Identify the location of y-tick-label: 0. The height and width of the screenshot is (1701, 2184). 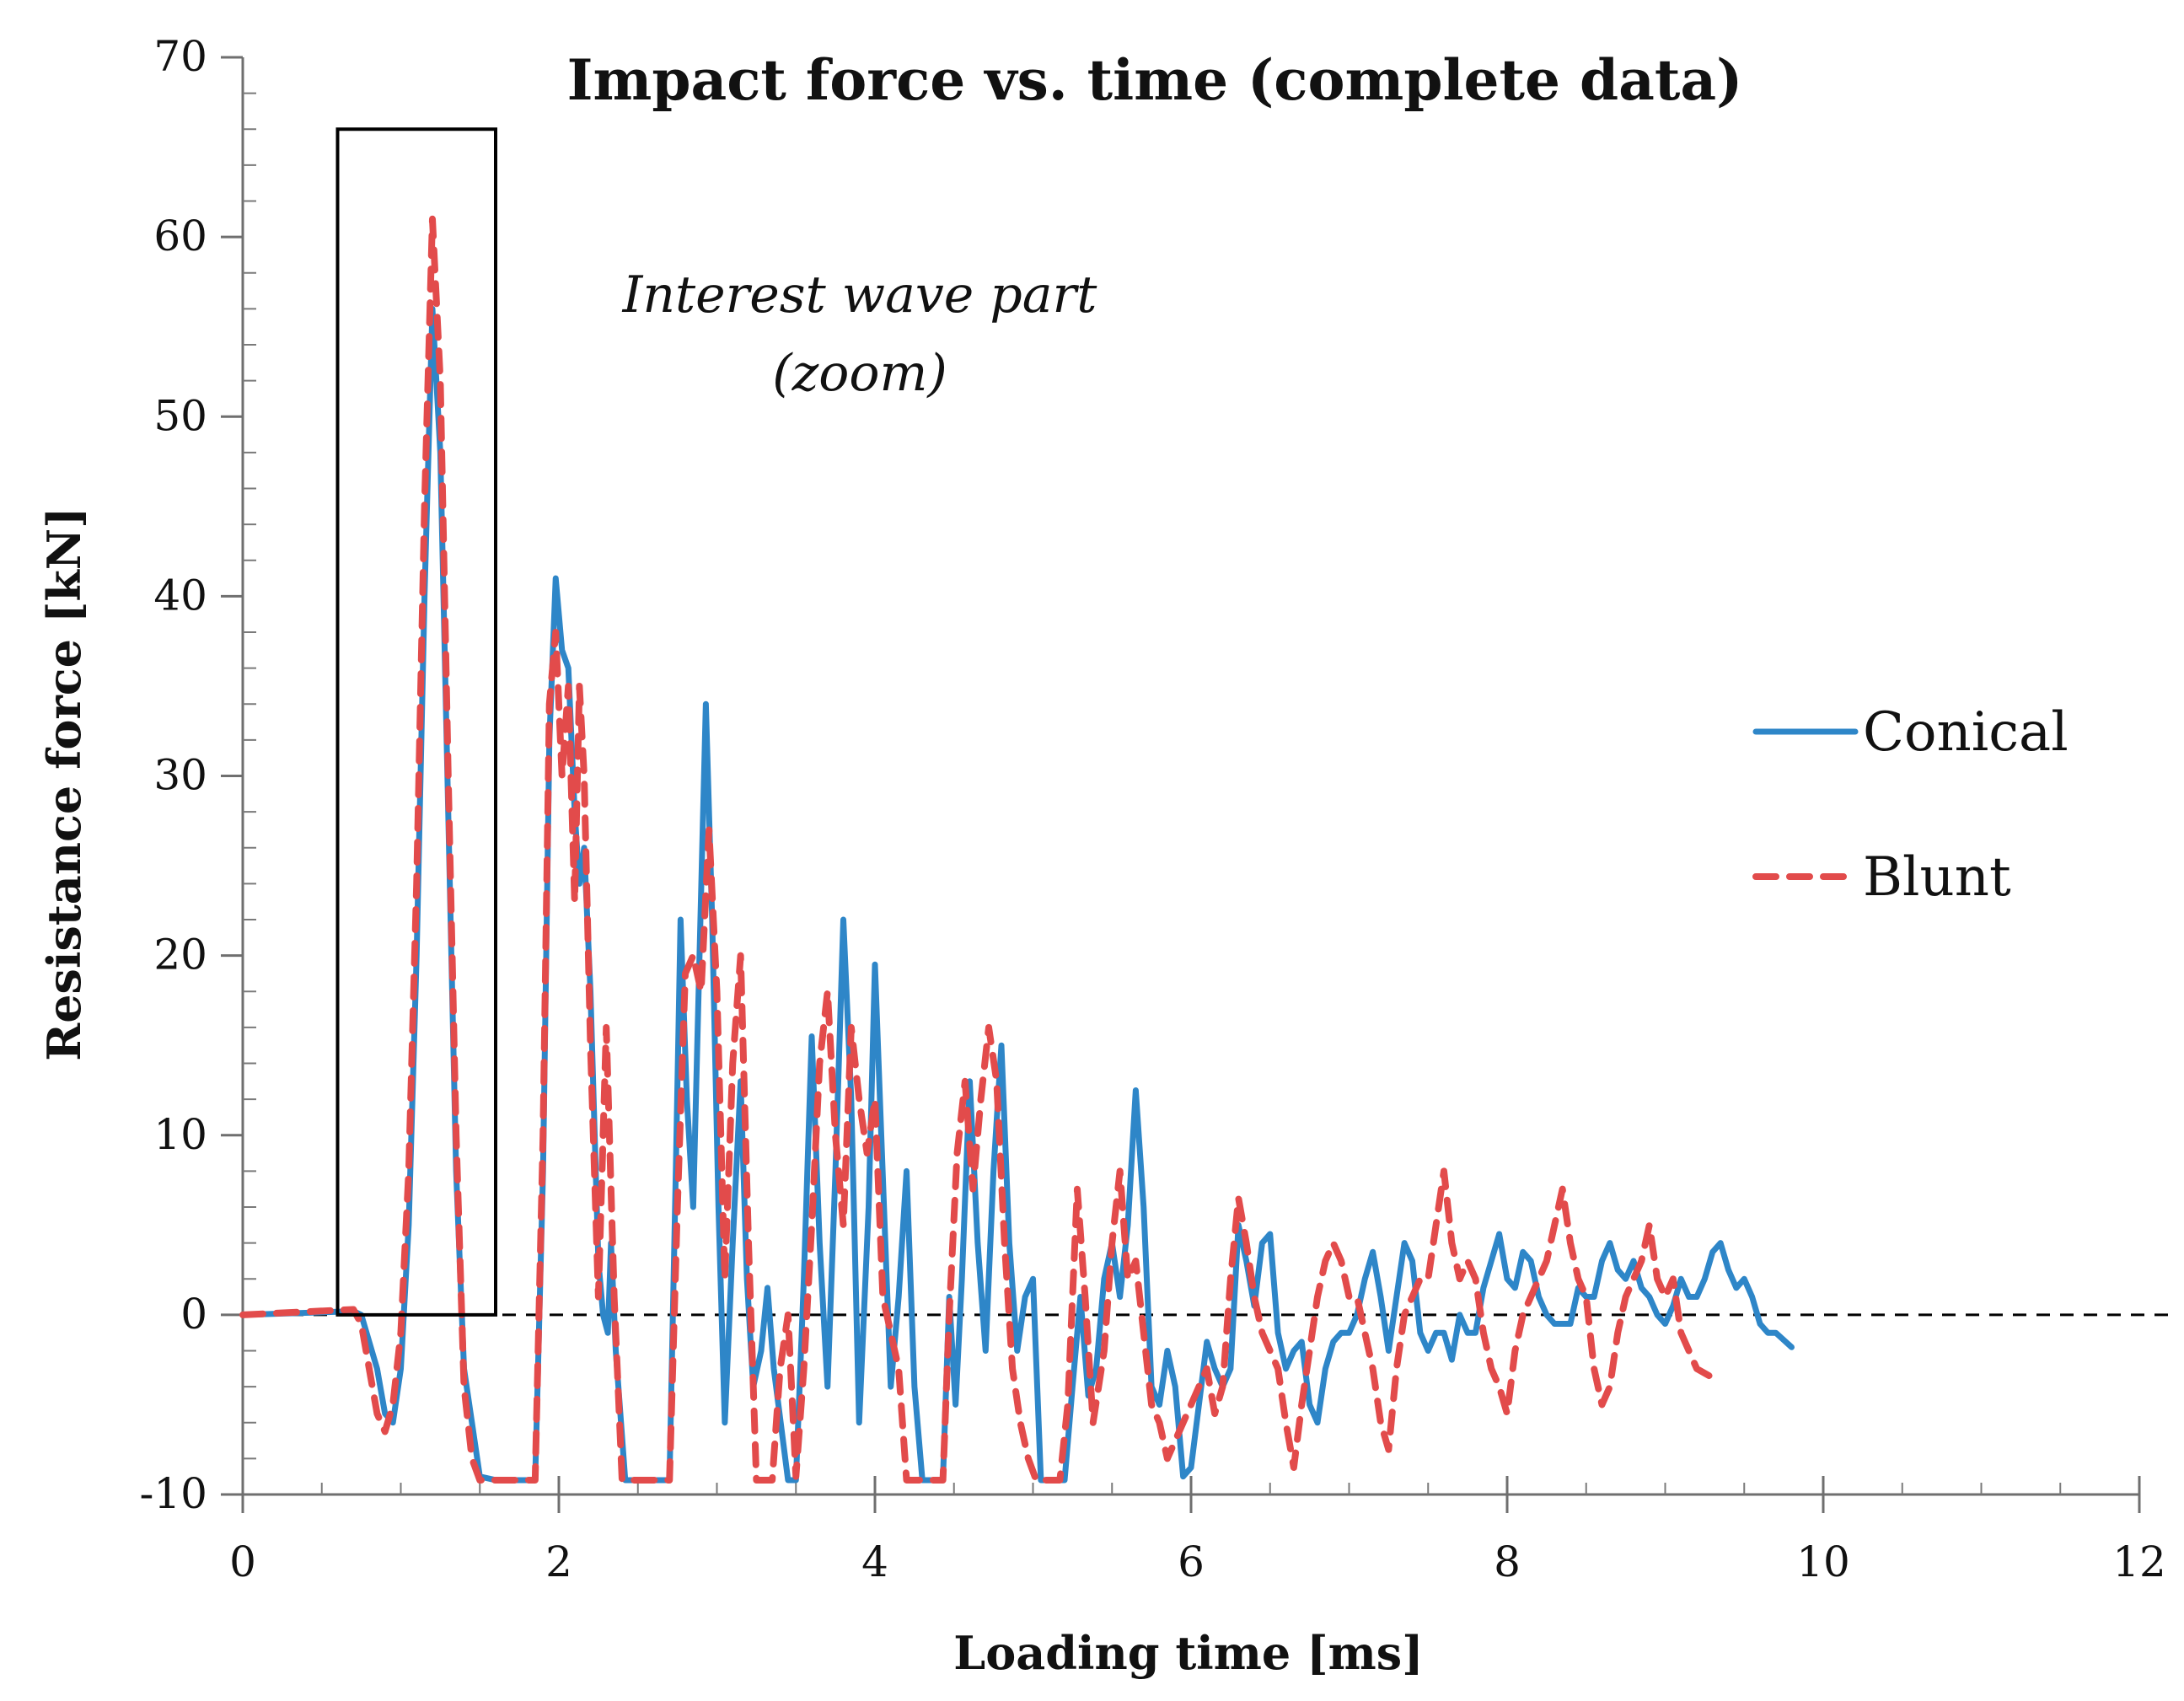
(193, 1314).